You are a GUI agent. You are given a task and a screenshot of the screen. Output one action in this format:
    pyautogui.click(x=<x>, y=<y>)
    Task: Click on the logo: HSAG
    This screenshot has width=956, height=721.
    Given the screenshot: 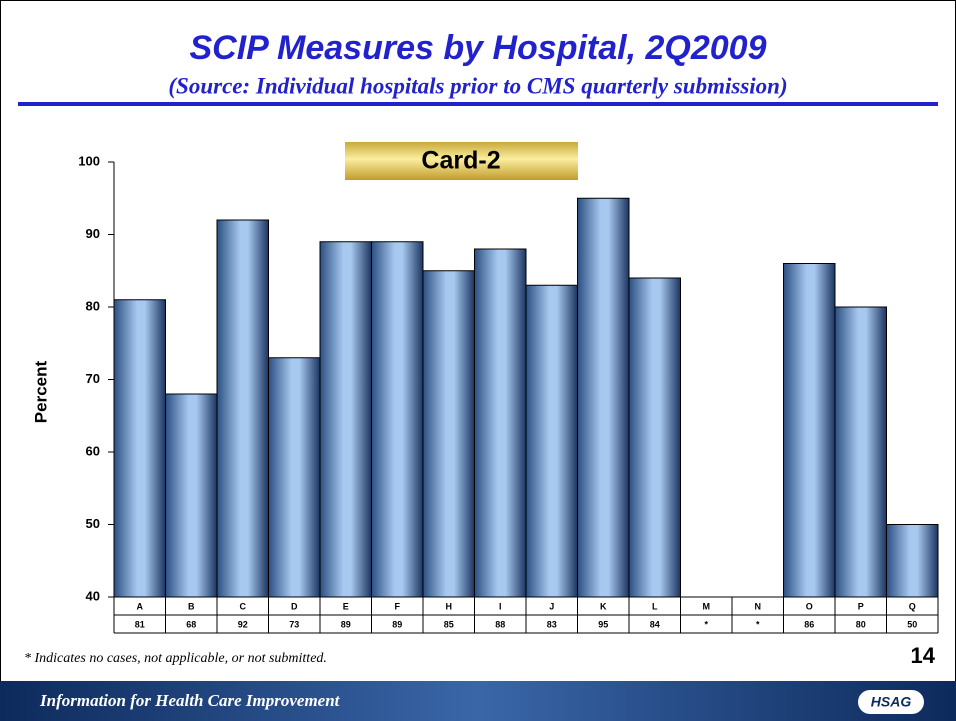 What is the action you would take?
    pyautogui.click(x=891, y=702)
    